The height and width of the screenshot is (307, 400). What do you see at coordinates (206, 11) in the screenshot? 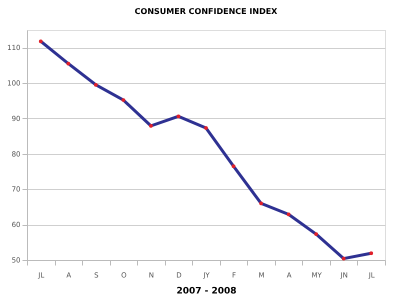
I see `chart-title: CONSUMER CONFIDENCE INDEX` at bounding box center [206, 11].